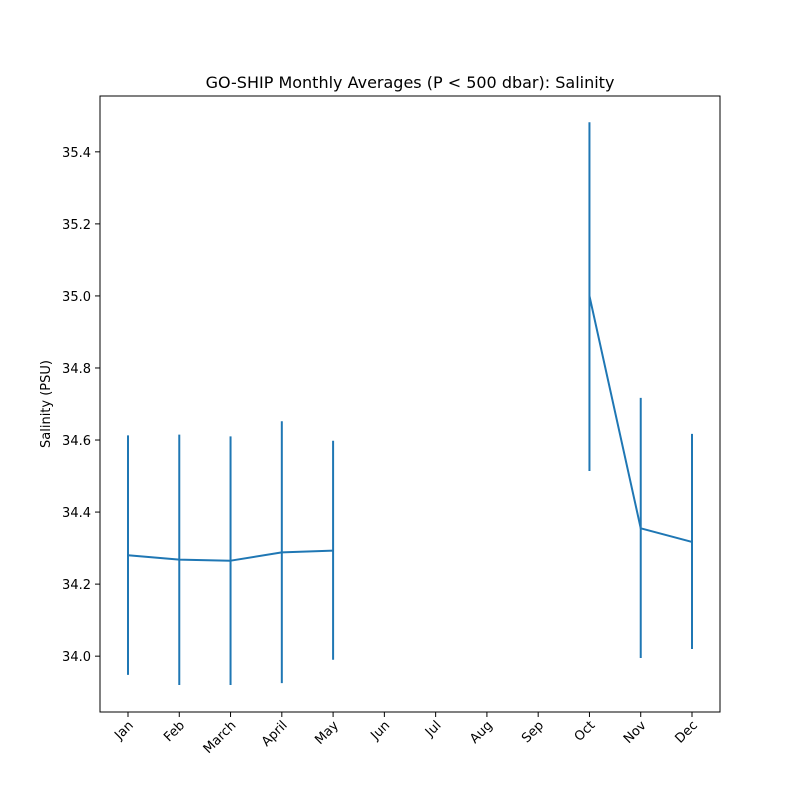 This screenshot has width=800, height=805. Describe the element at coordinates (76, 153) in the screenshot. I see `y-tick-label: 35.4` at that location.